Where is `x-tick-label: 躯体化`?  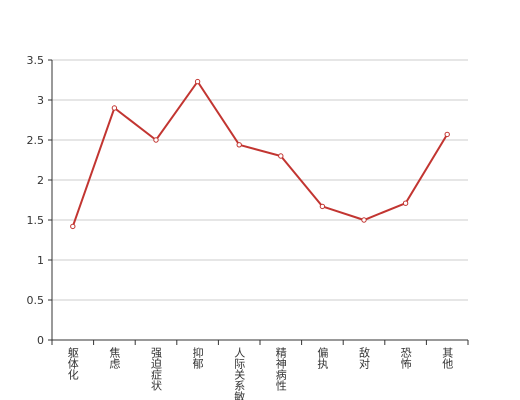
x-tick-label: 躯体化 is located at coordinates (72, 364).